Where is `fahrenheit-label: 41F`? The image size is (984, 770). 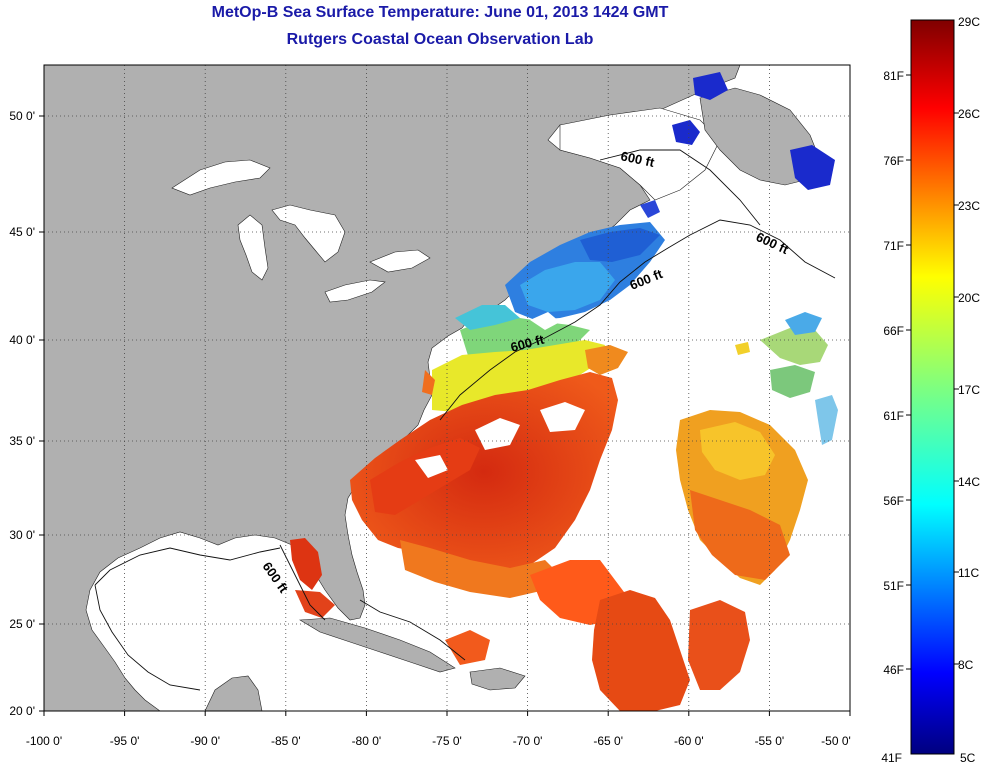
fahrenheit-label: 41F is located at coordinates (891, 758).